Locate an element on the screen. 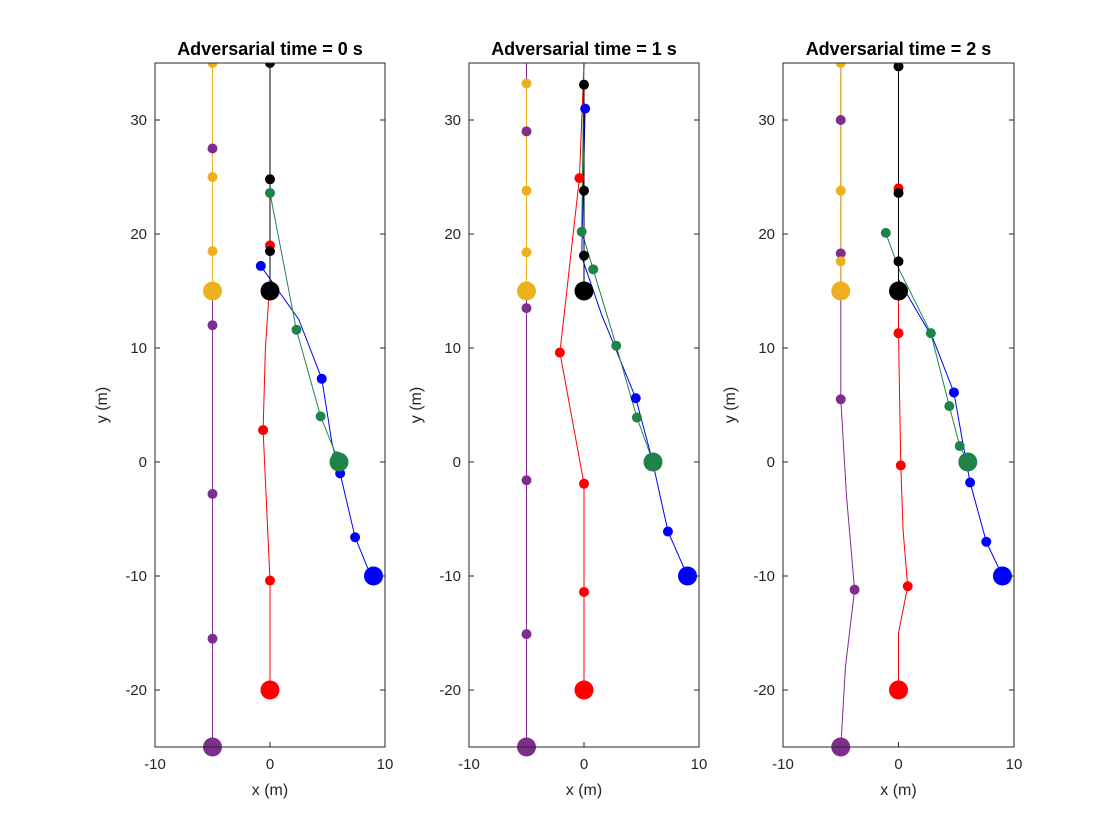 The height and width of the screenshot is (840, 1120). chart-title: Adversarial time = 0 s is located at coordinates (270, 49).